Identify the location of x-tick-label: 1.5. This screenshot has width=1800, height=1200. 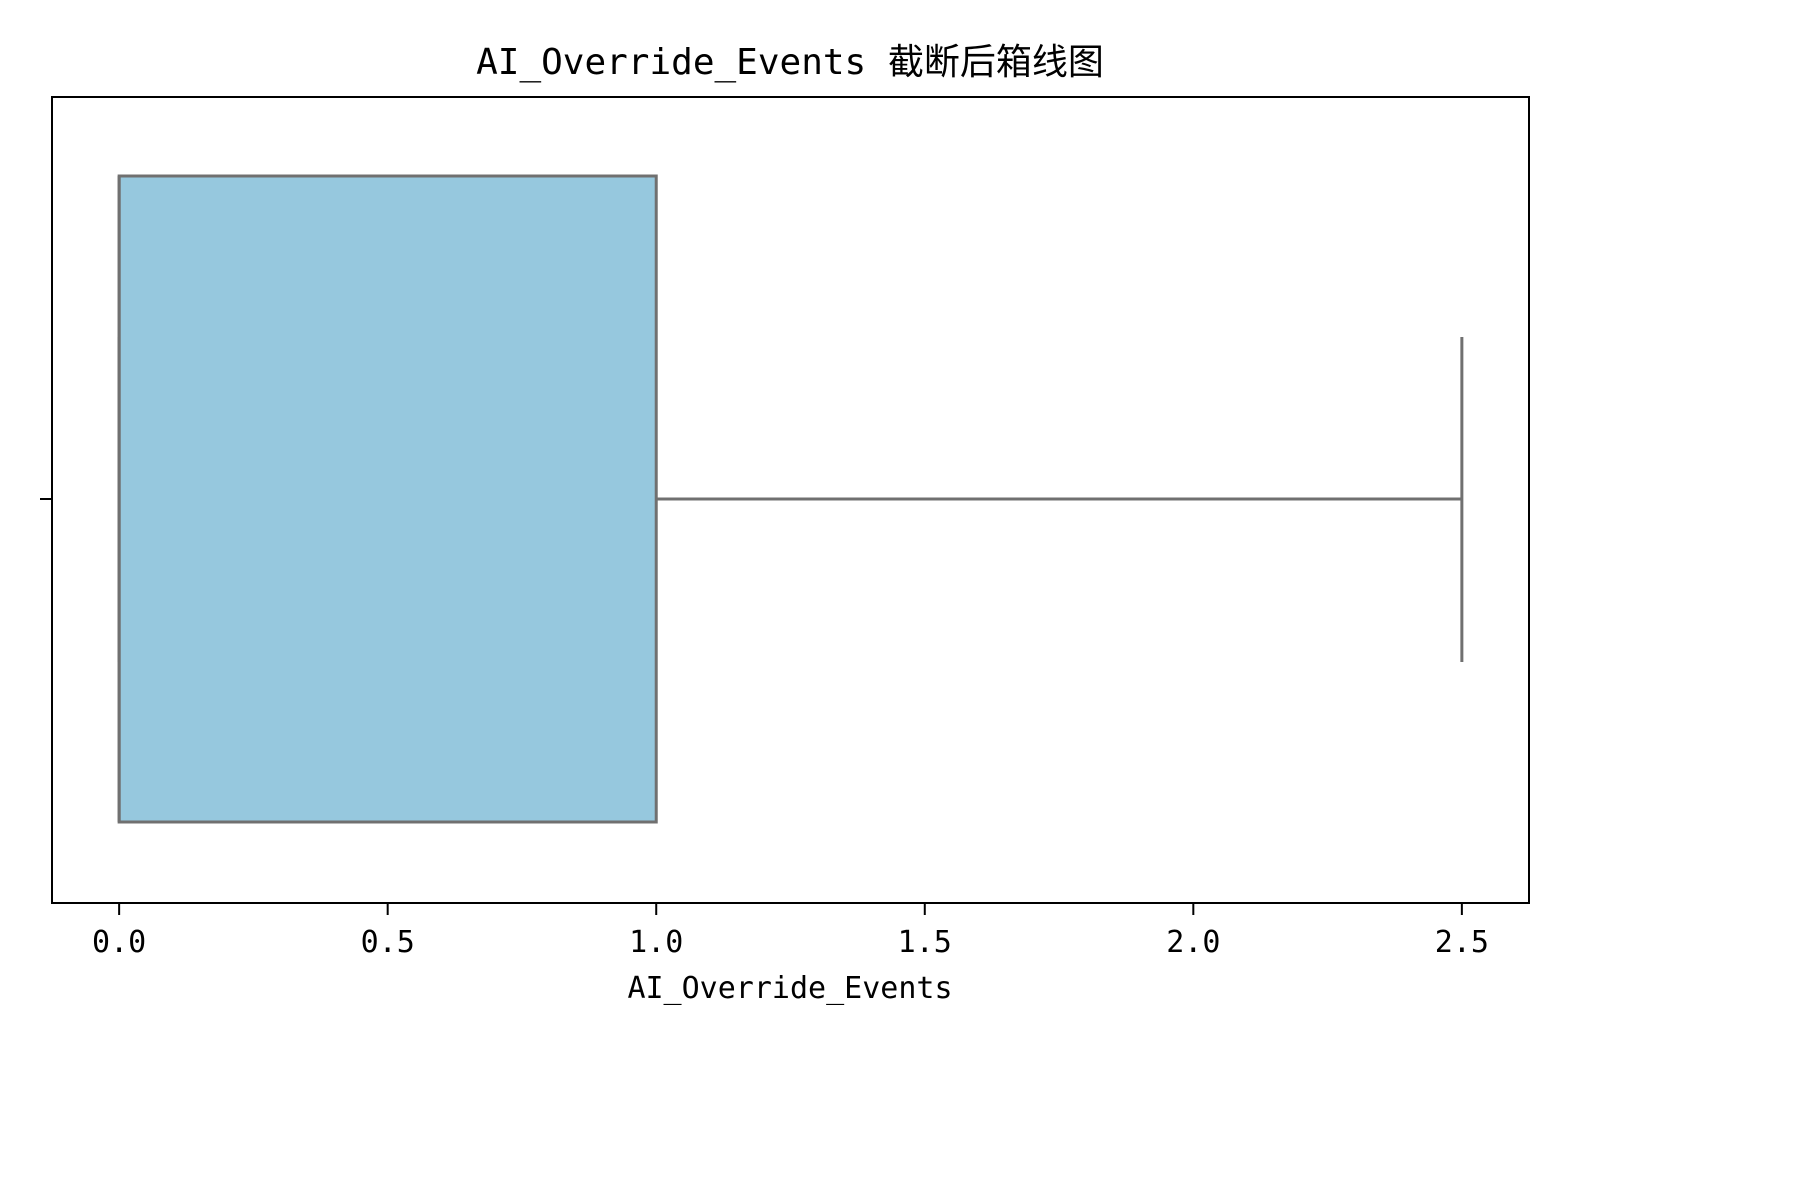
(925, 942).